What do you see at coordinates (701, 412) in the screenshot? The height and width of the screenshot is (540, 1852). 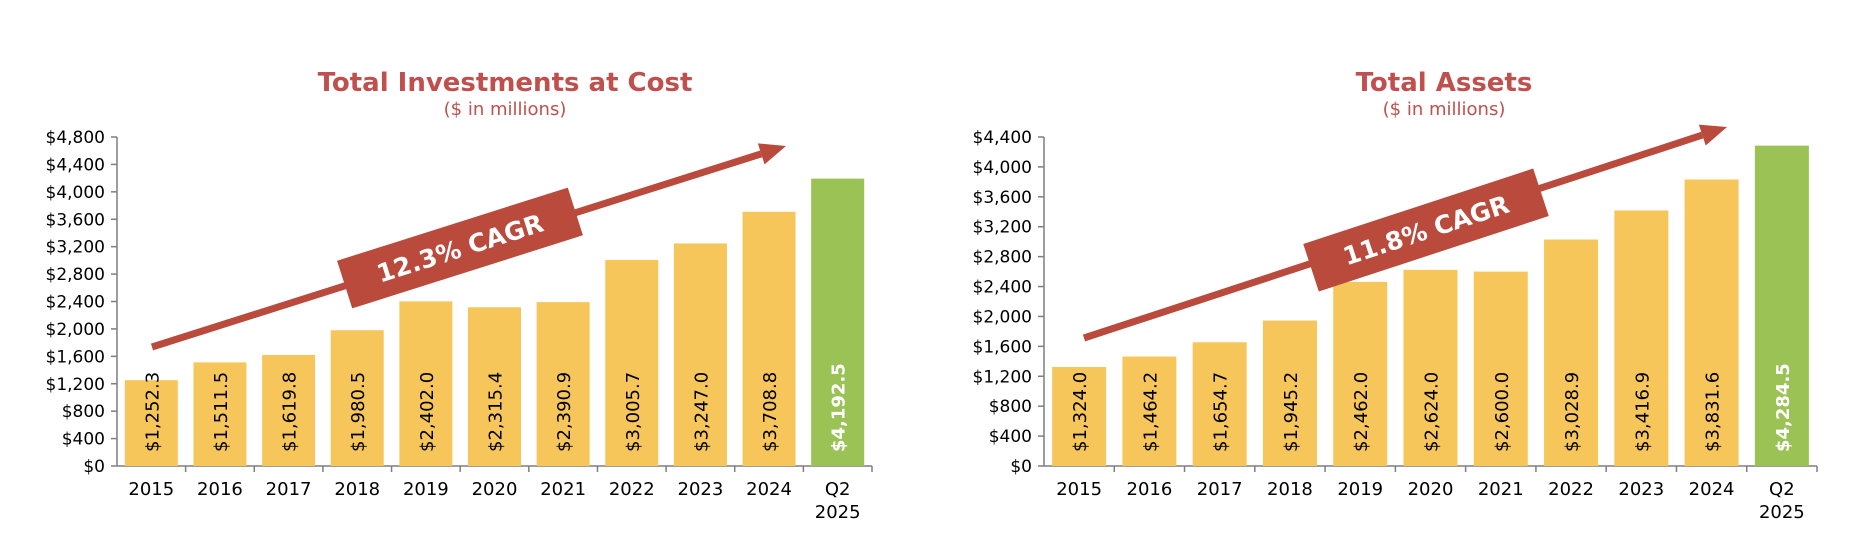 I see `data-label: $3,247.0` at bounding box center [701, 412].